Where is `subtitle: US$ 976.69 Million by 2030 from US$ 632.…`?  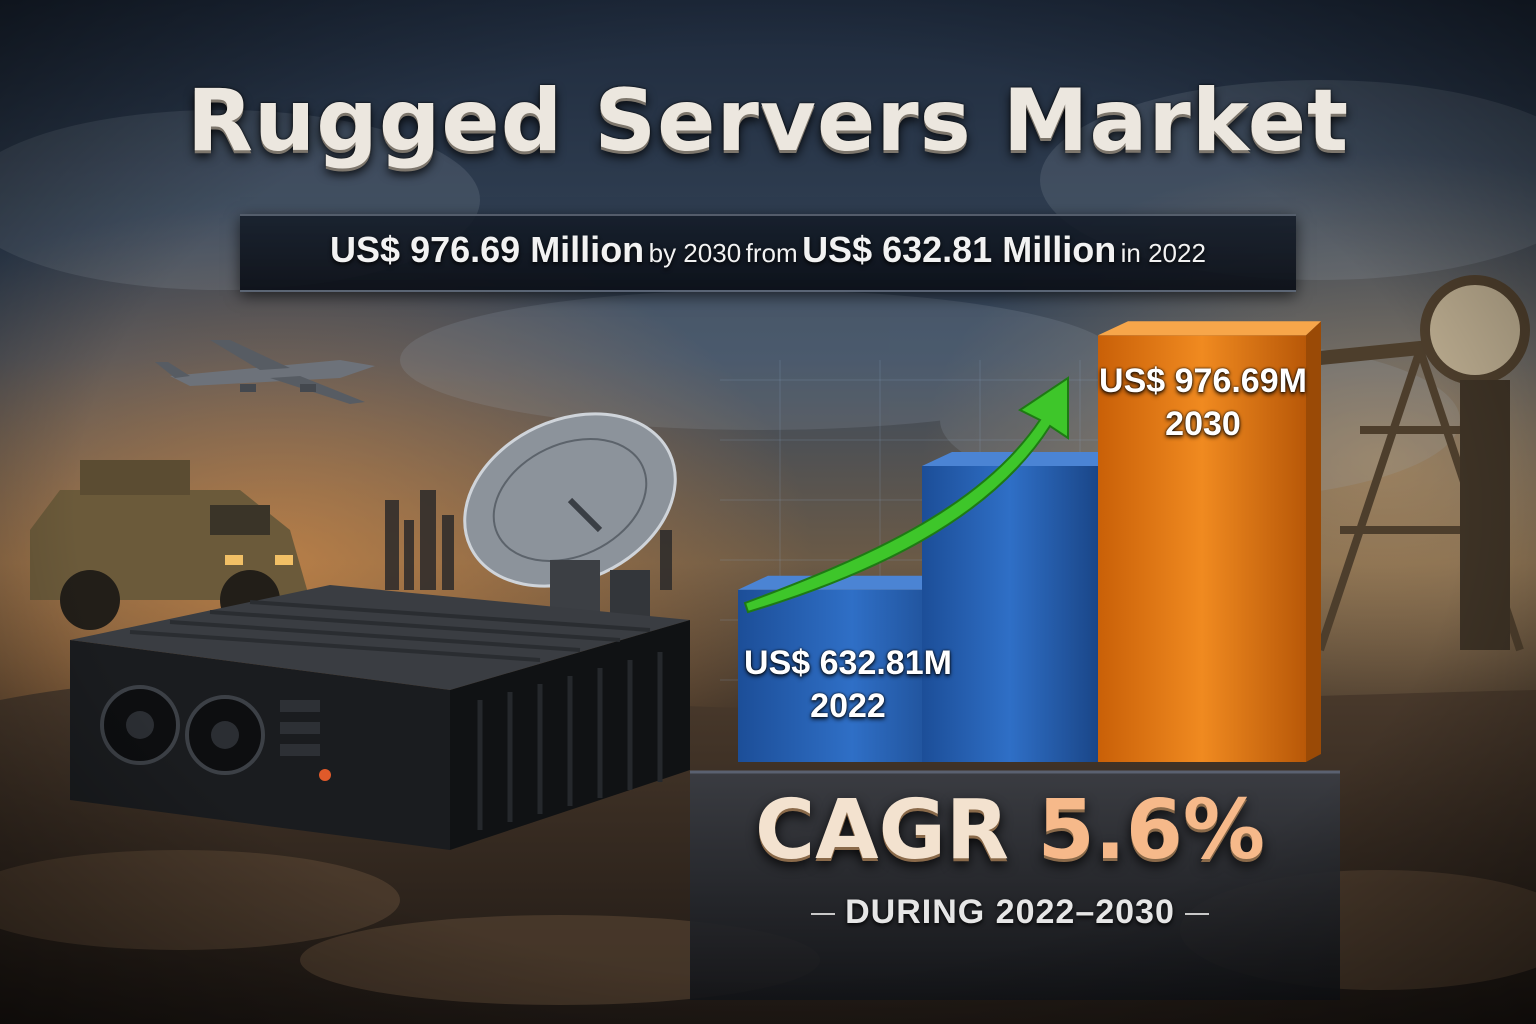
subtitle: US$ 976.69 Million by 2030 from US$ 632.… is located at coordinates (768, 250).